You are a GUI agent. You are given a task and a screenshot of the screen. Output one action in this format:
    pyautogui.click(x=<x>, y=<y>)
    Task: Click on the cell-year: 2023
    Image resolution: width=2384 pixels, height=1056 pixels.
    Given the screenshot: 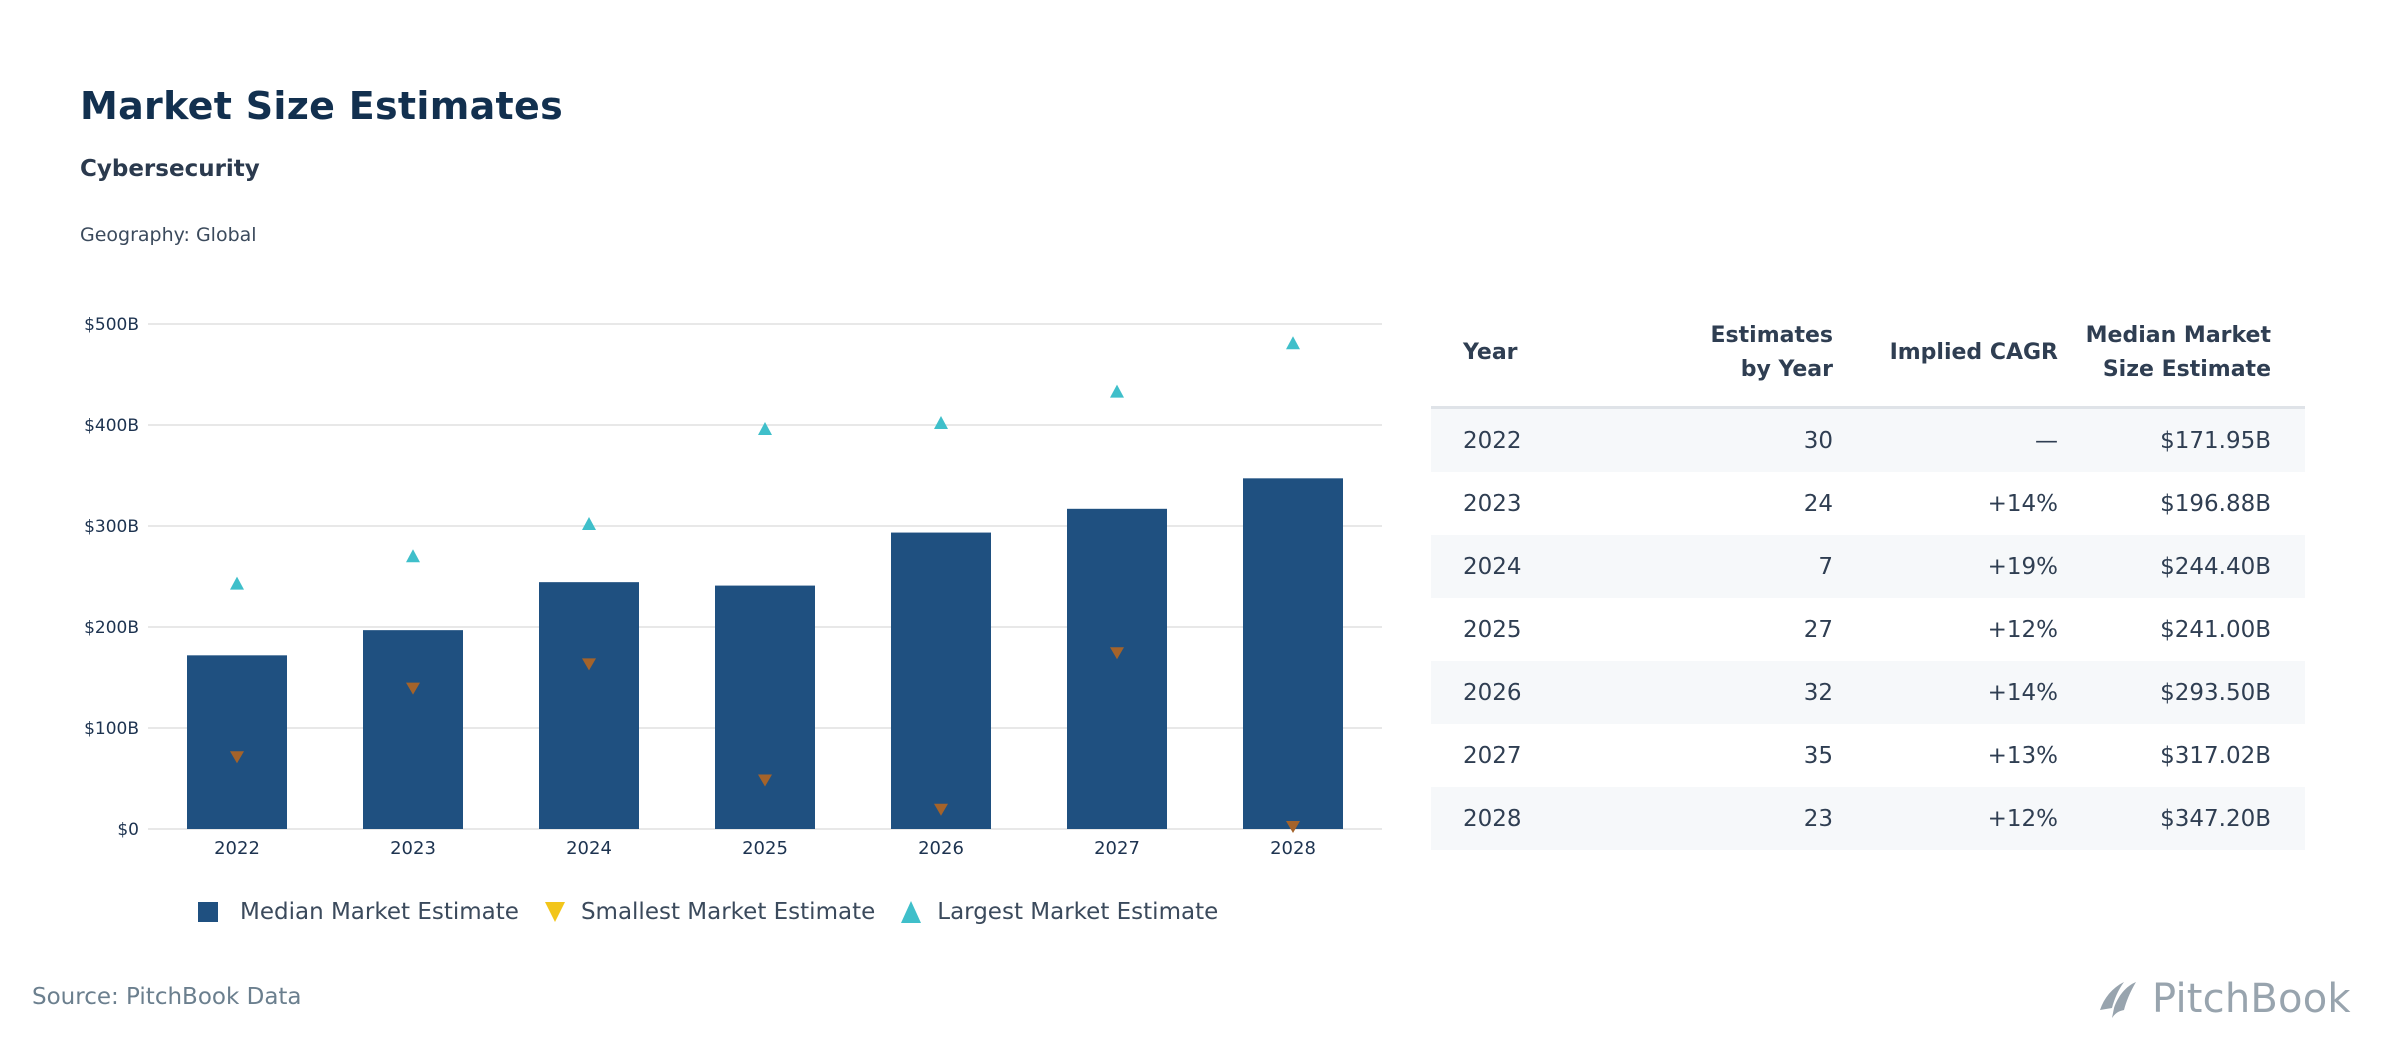 What is the action you would take?
    pyautogui.click(x=1492, y=503)
    